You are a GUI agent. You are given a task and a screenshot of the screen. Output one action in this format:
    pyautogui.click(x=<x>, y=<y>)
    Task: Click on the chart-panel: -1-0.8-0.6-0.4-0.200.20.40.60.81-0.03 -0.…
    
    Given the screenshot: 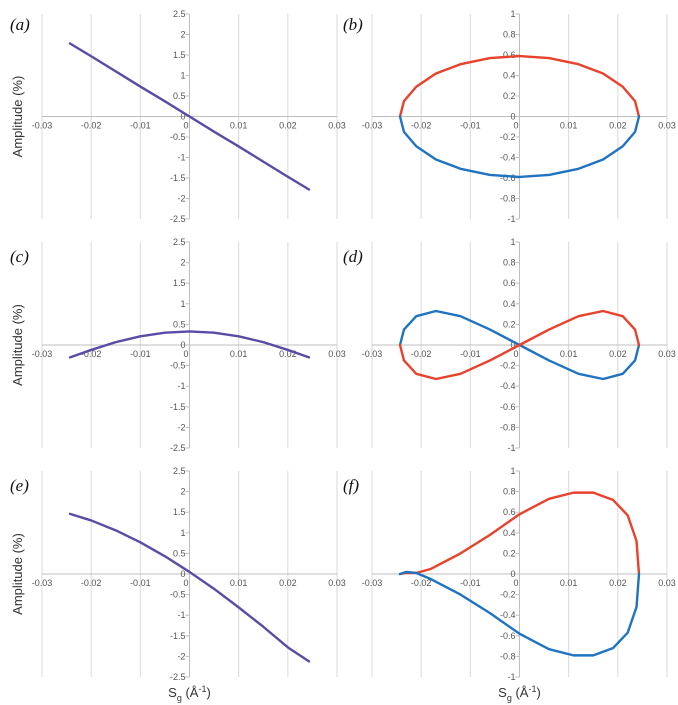 What is the action you would take?
    pyautogui.click(x=509, y=116)
    